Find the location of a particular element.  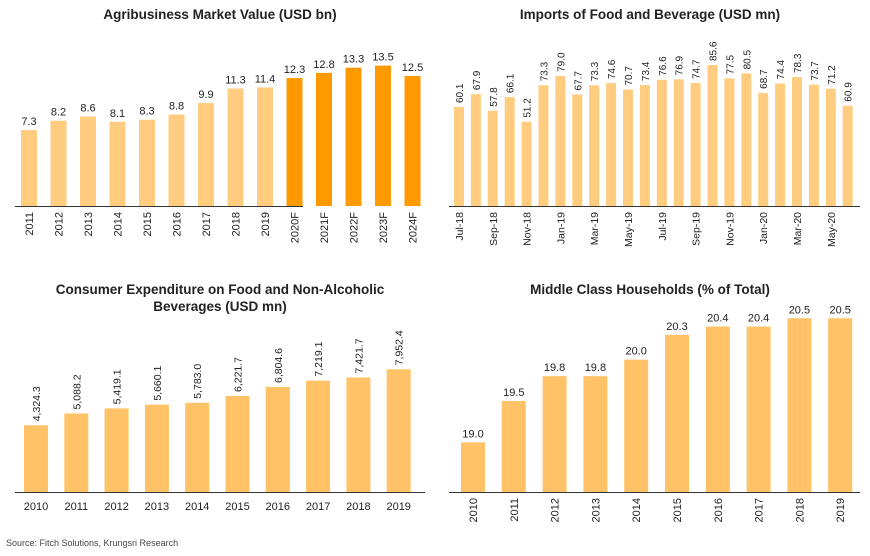

tick-label-May-19: May-19 is located at coordinates (629, 229).